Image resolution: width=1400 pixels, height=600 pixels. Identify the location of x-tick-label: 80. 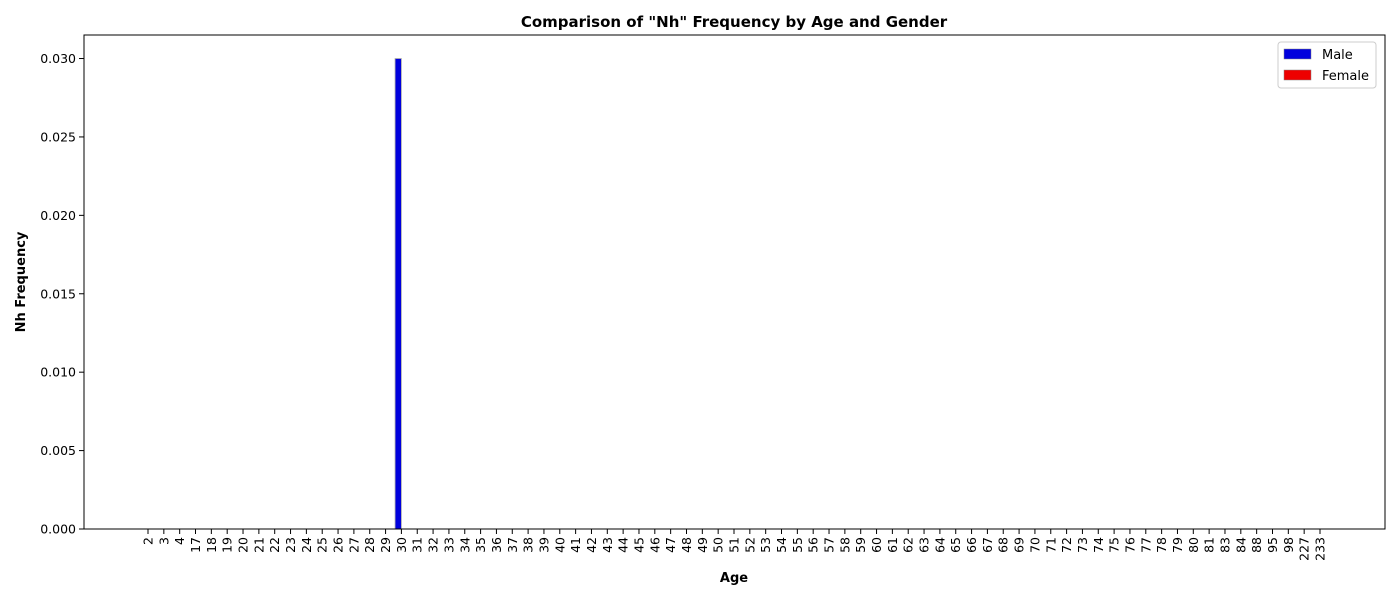
(1193, 545).